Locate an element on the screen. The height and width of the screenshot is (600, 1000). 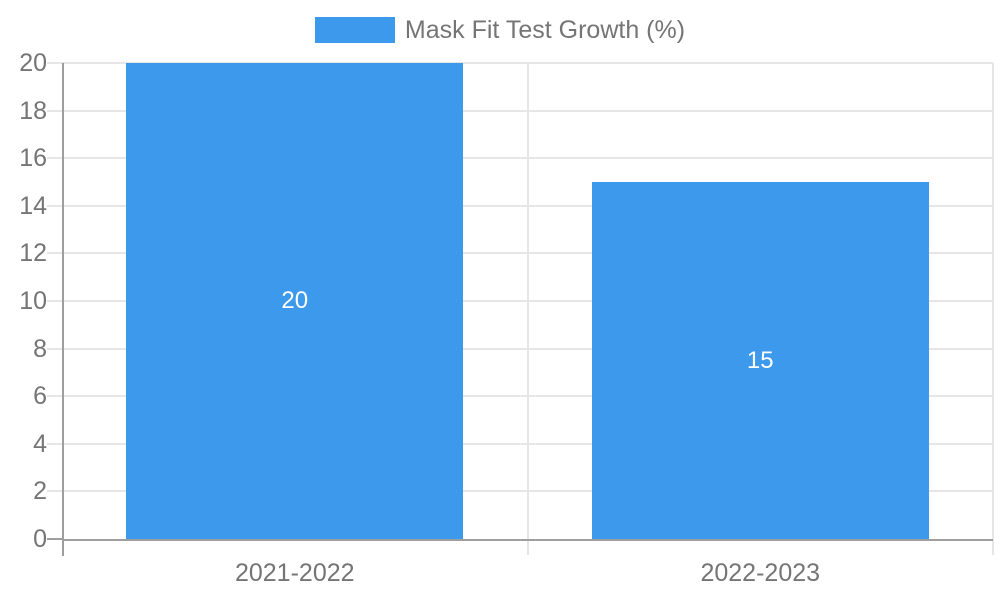
x-category-label: 2022-2023 is located at coordinates (760, 573).